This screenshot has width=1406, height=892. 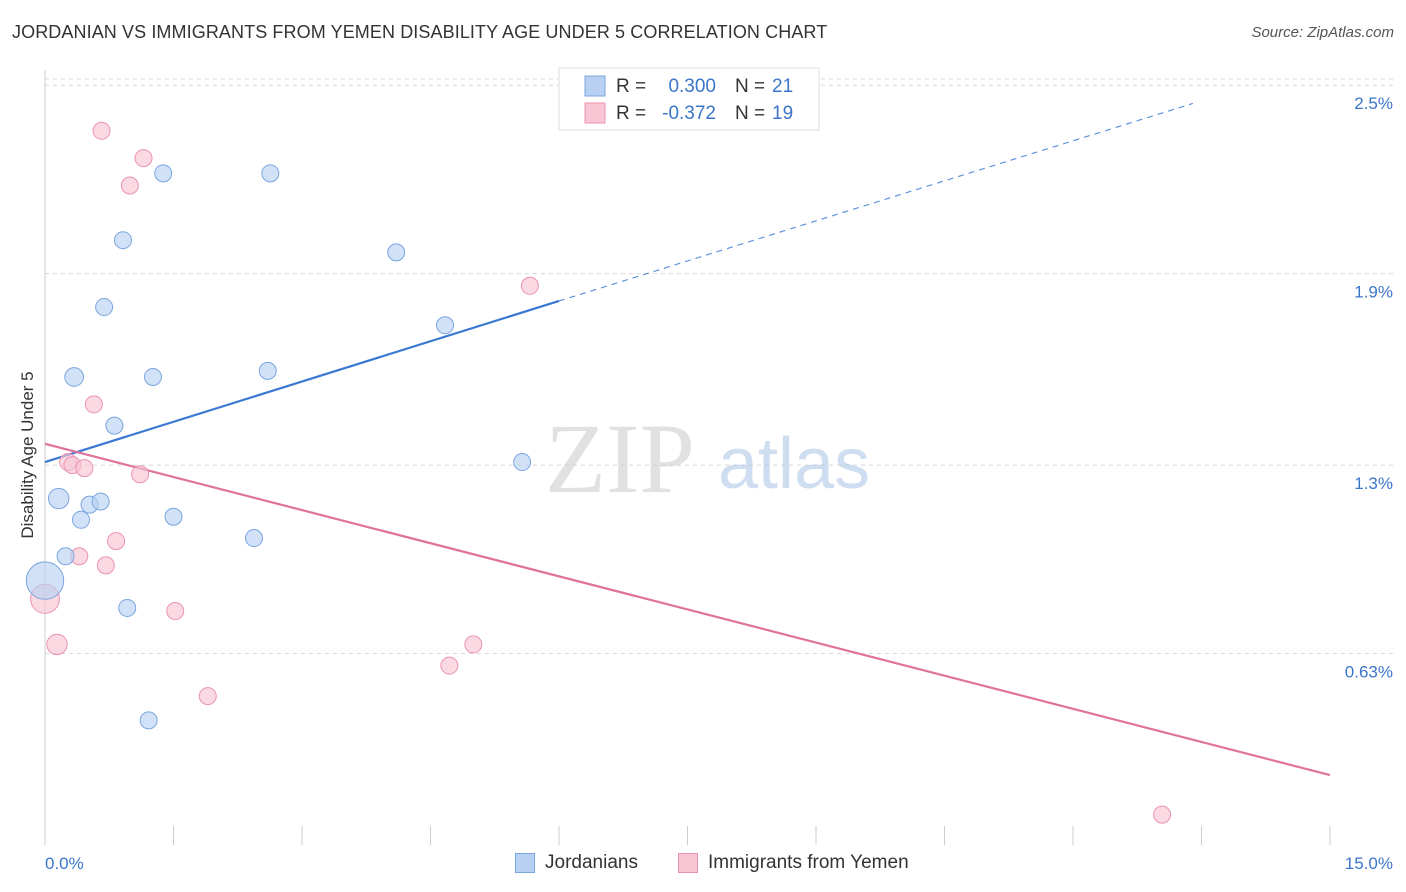 I want to click on legend-label-jordanians: Jordanians, so click(x=591, y=862).